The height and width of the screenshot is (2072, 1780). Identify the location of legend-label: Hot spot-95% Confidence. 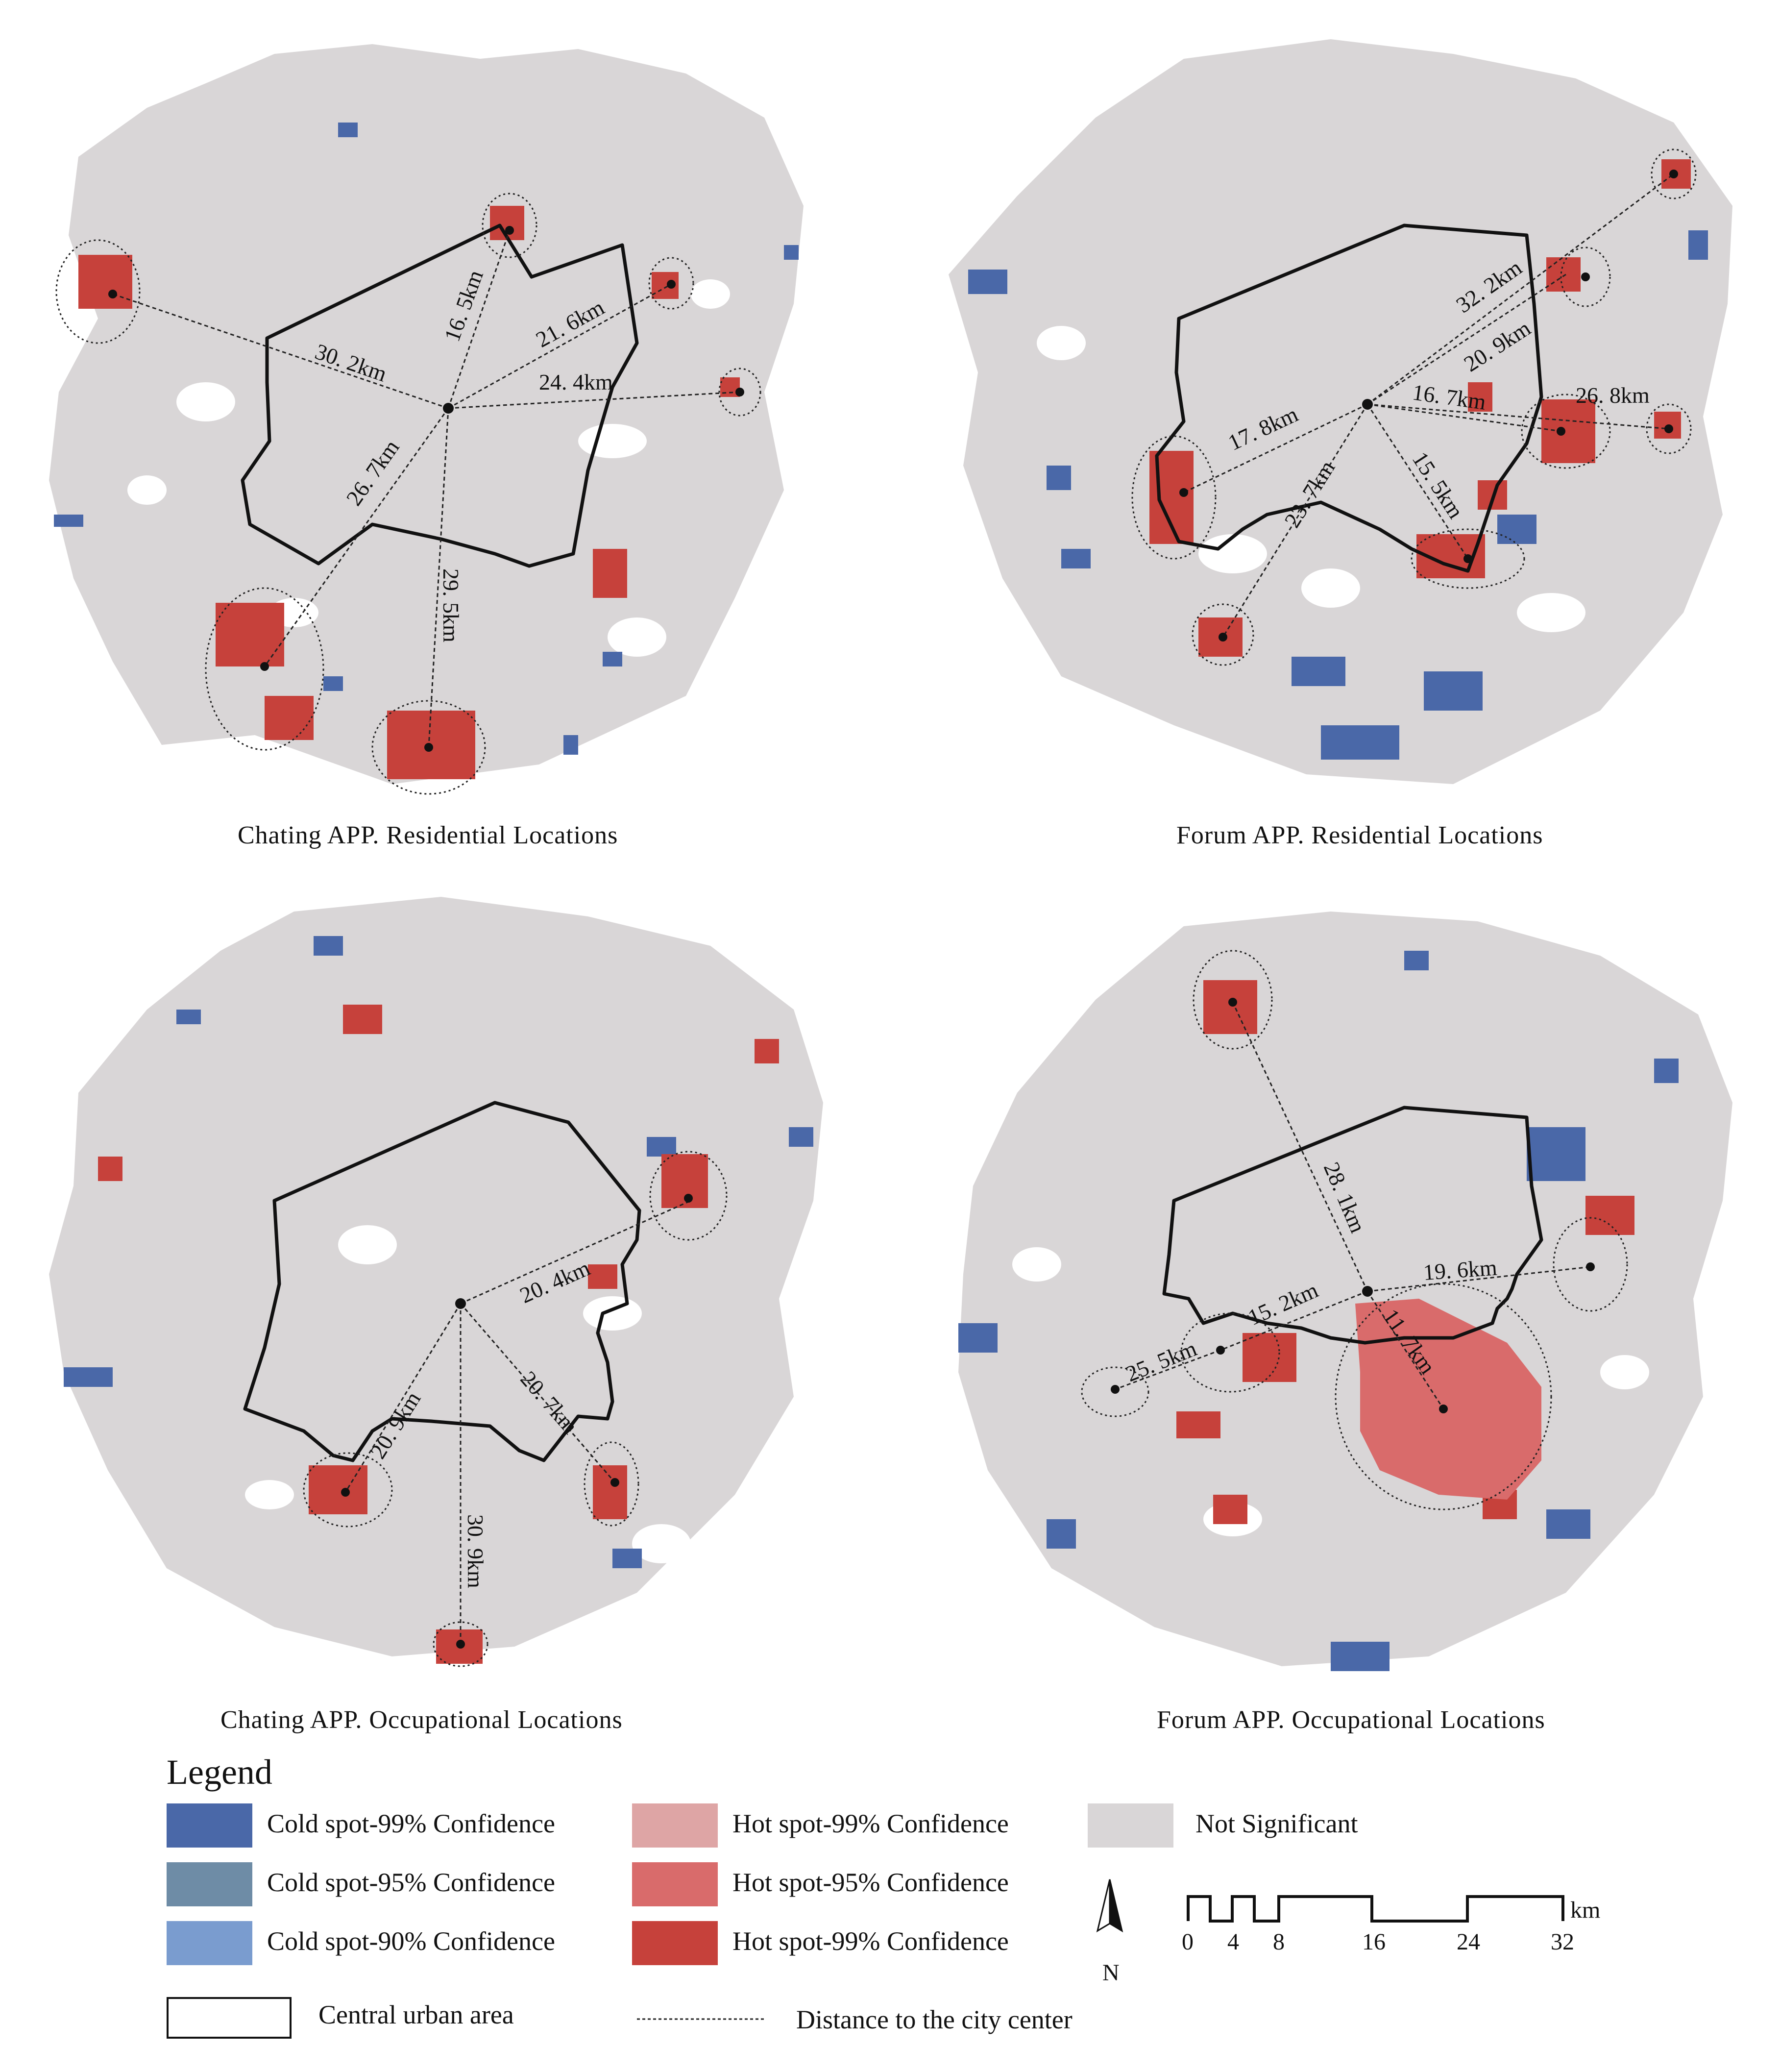
(870, 1882).